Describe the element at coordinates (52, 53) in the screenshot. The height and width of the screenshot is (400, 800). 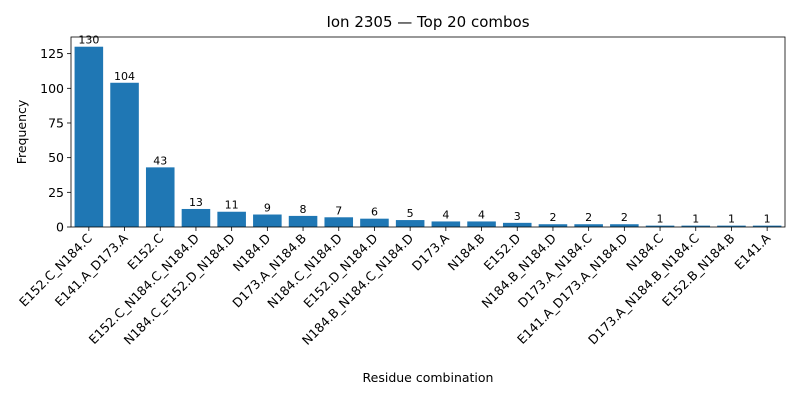
I see `y-tick-label: 125` at that location.